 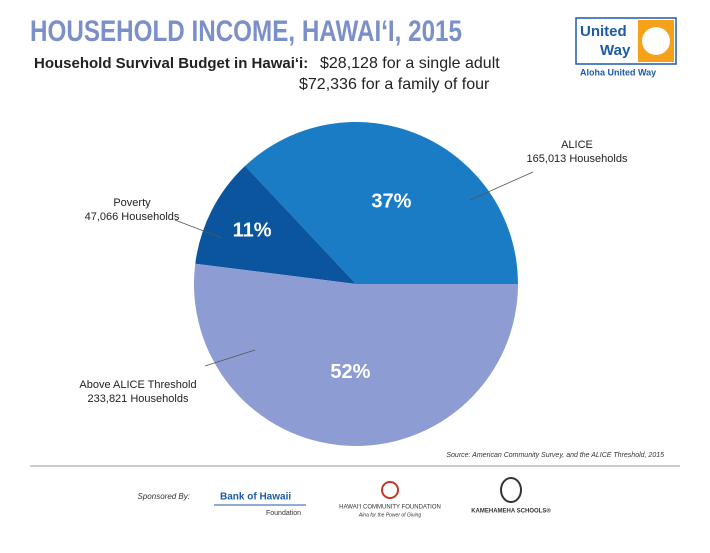 I want to click on logo-caption: Aloha United Way, so click(x=618, y=72).